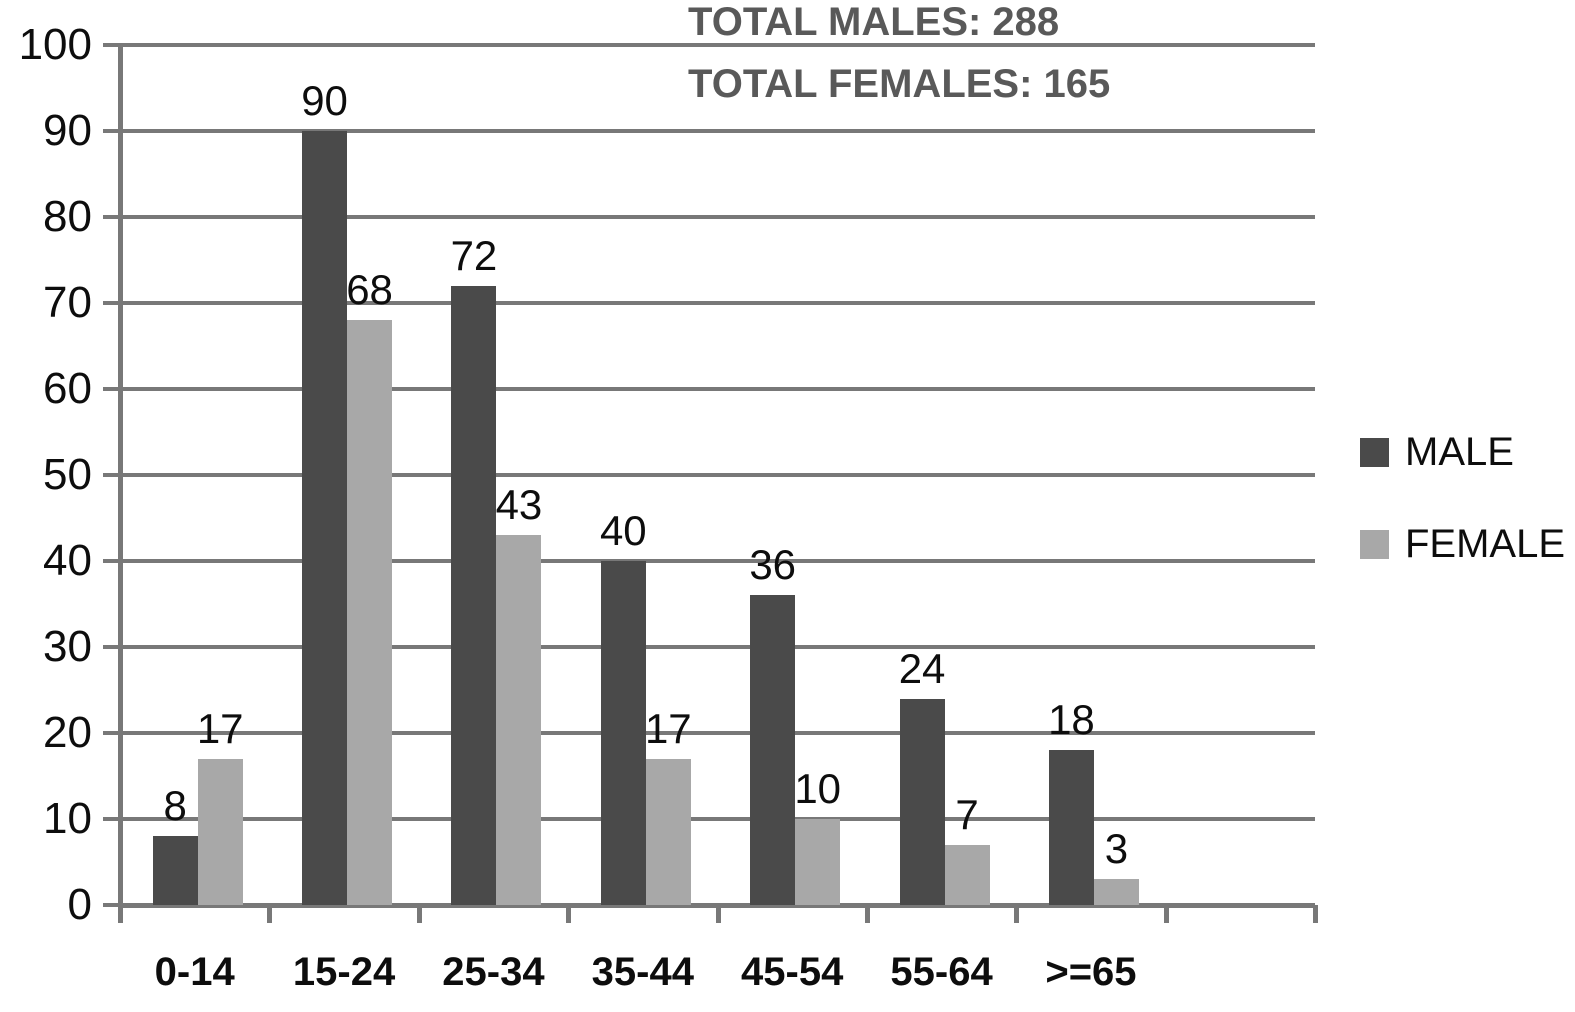 This screenshot has height=1012, width=1575. What do you see at coordinates (175, 806) in the screenshot?
I see `male-value-label: 8` at bounding box center [175, 806].